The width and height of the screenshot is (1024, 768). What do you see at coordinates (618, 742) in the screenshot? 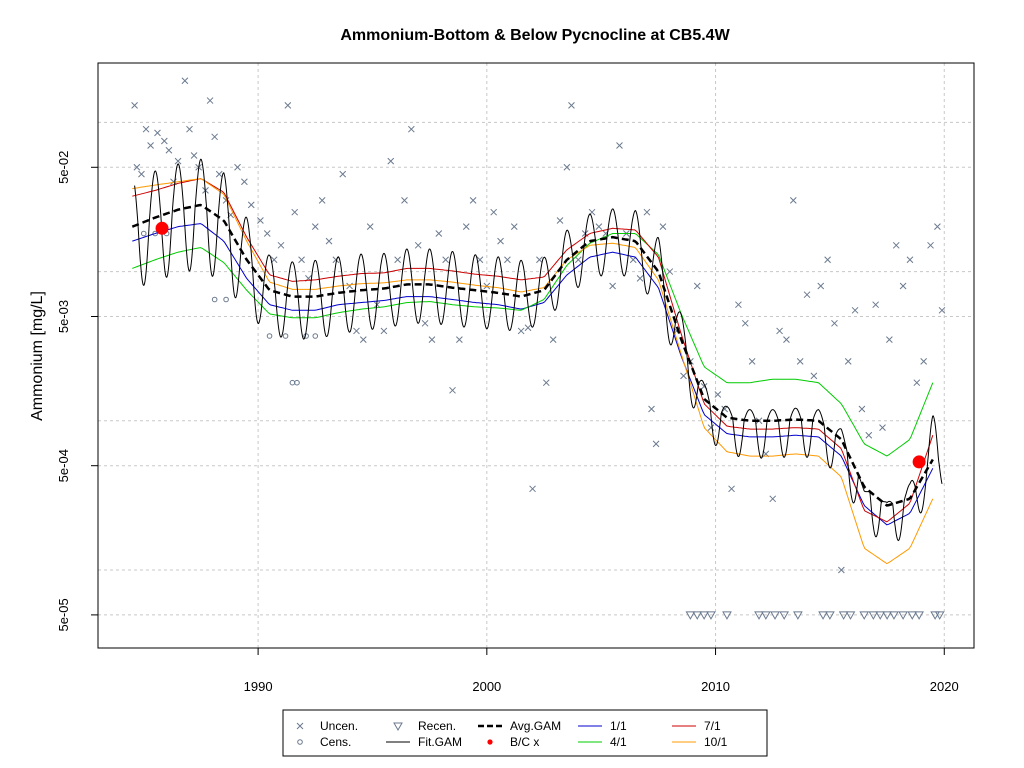
I see `legend-4-1-label: 4/1` at bounding box center [618, 742].